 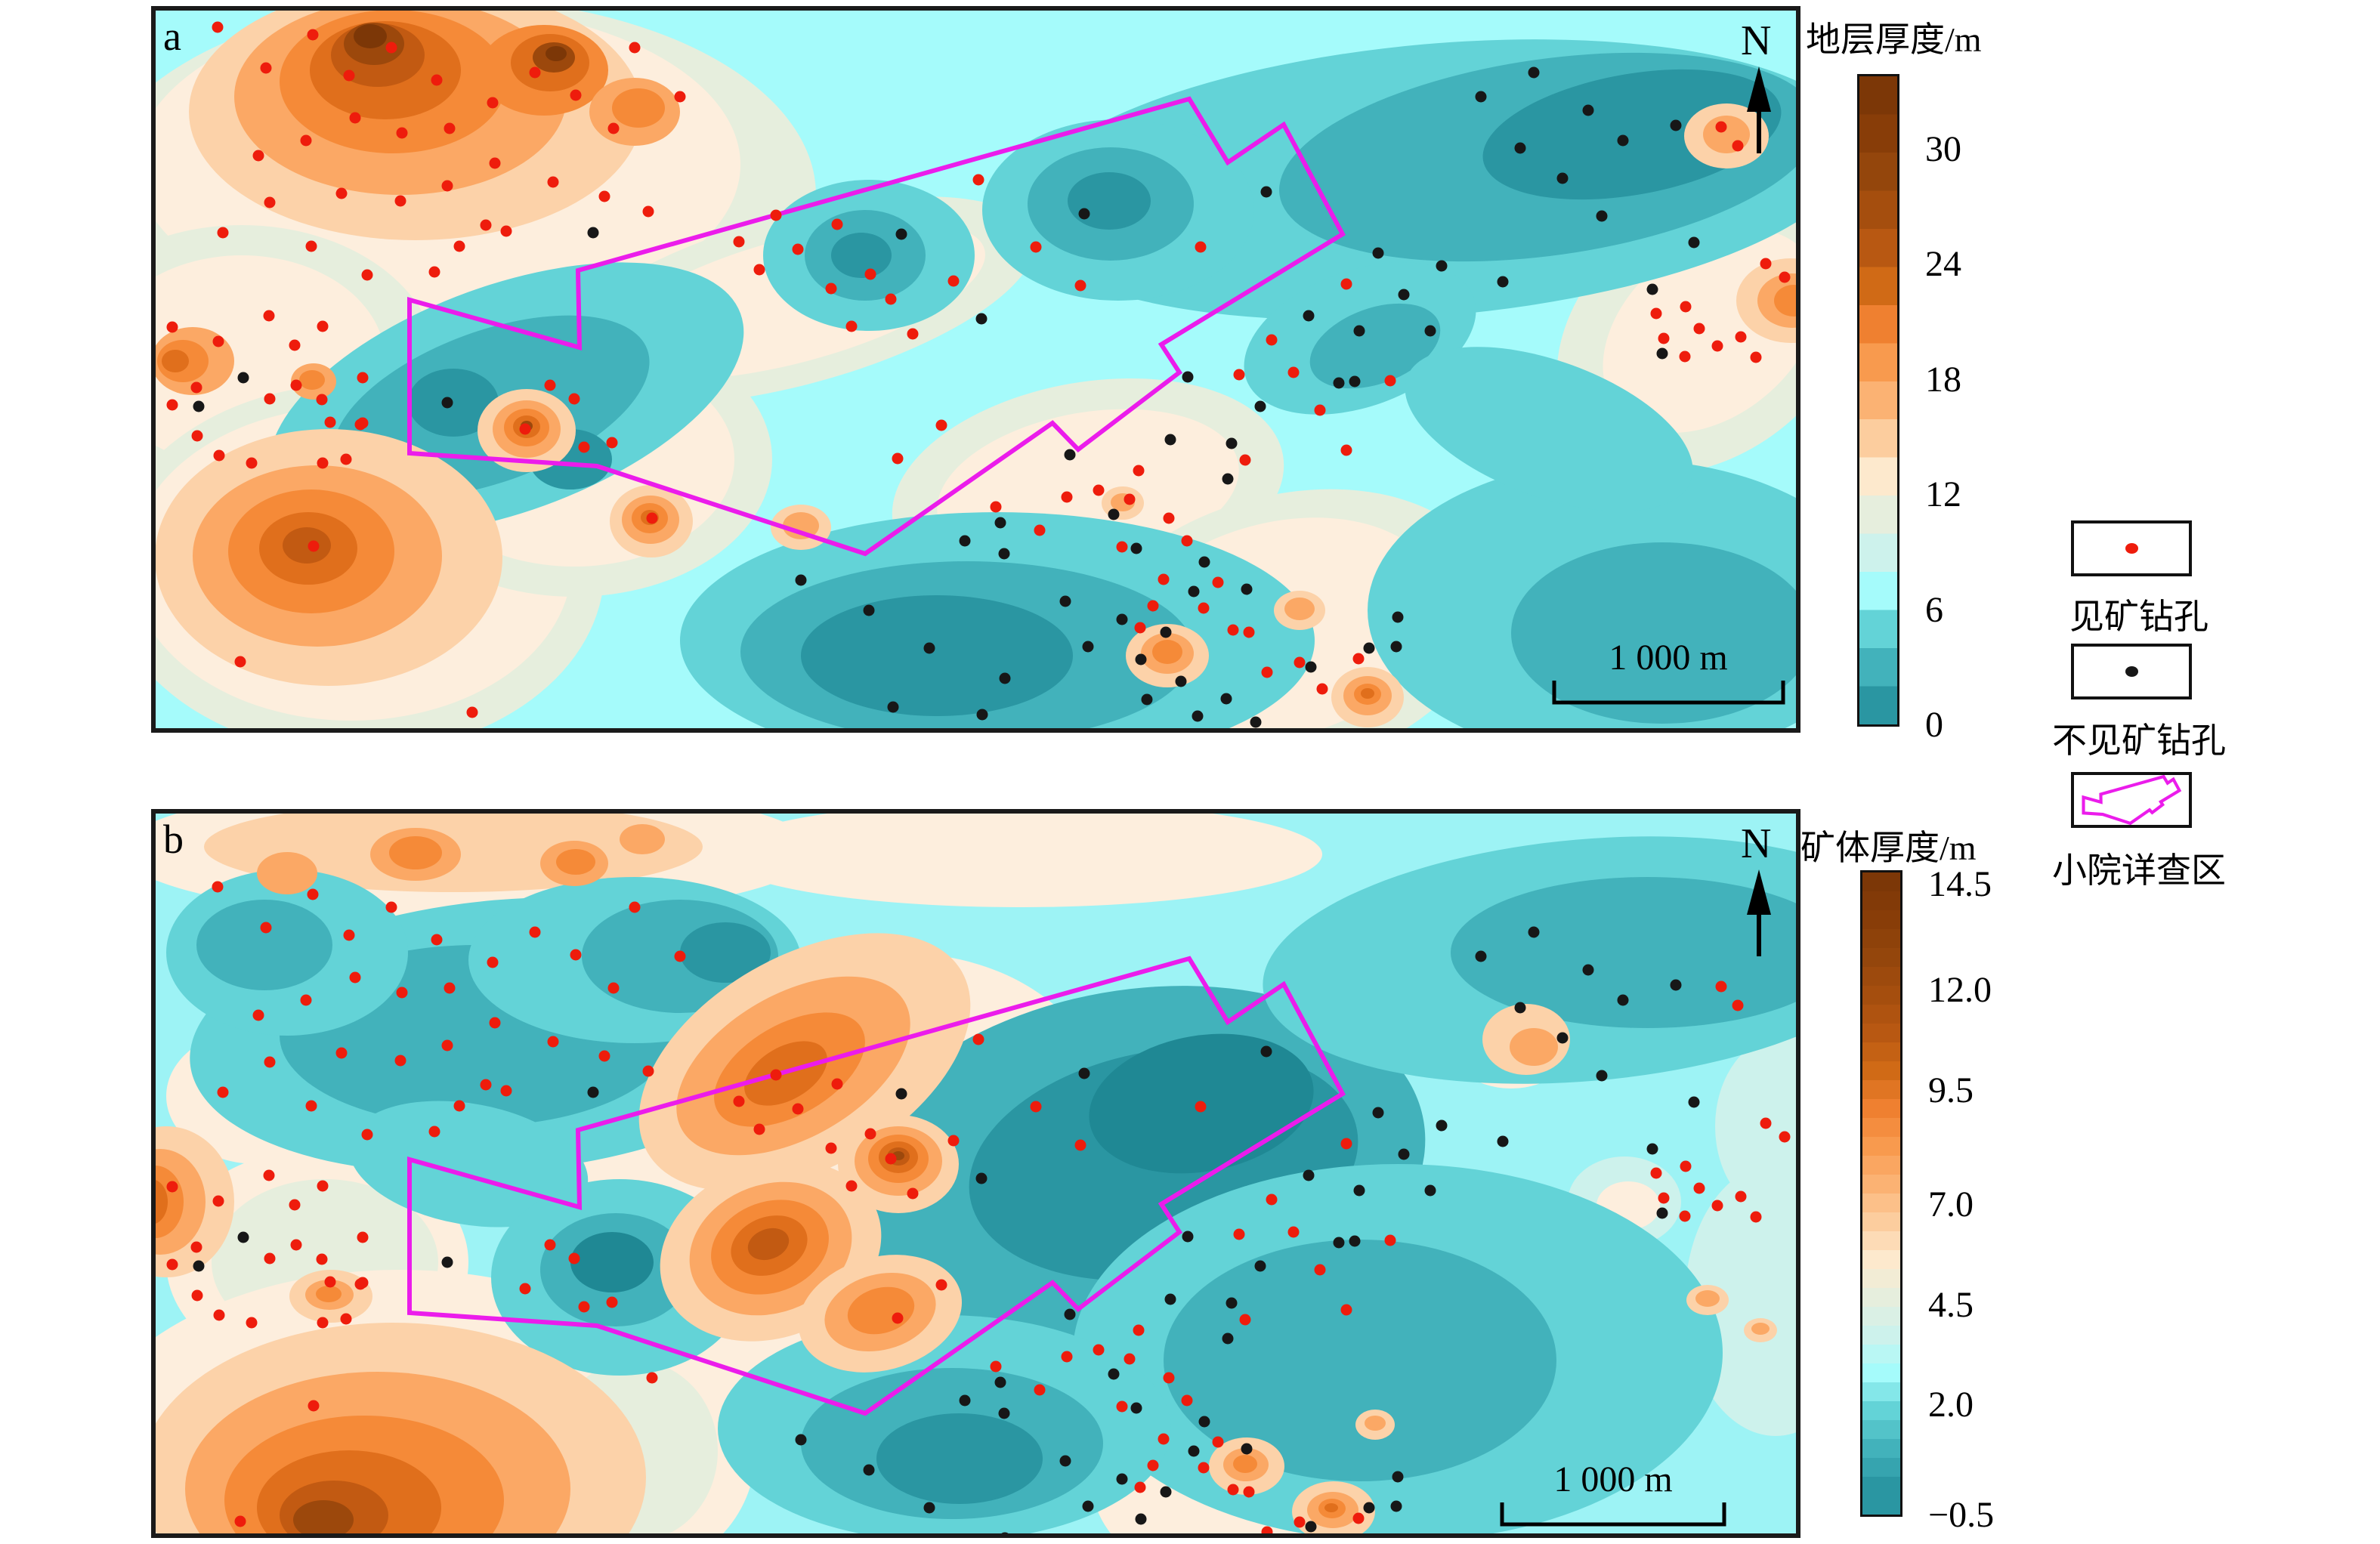 I want to click on scale-bar-b: 1 000 m, so click(x=1613, y=1493).